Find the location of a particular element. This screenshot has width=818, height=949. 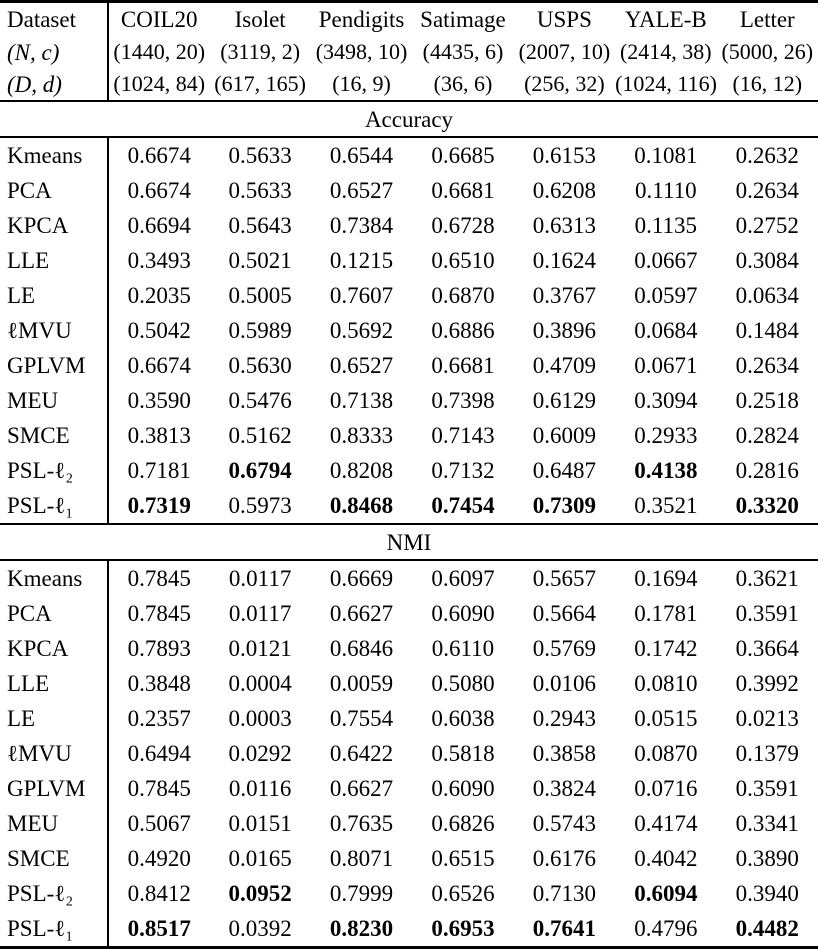

metric-value: 0.0952 is located at coordinates (260, 893).